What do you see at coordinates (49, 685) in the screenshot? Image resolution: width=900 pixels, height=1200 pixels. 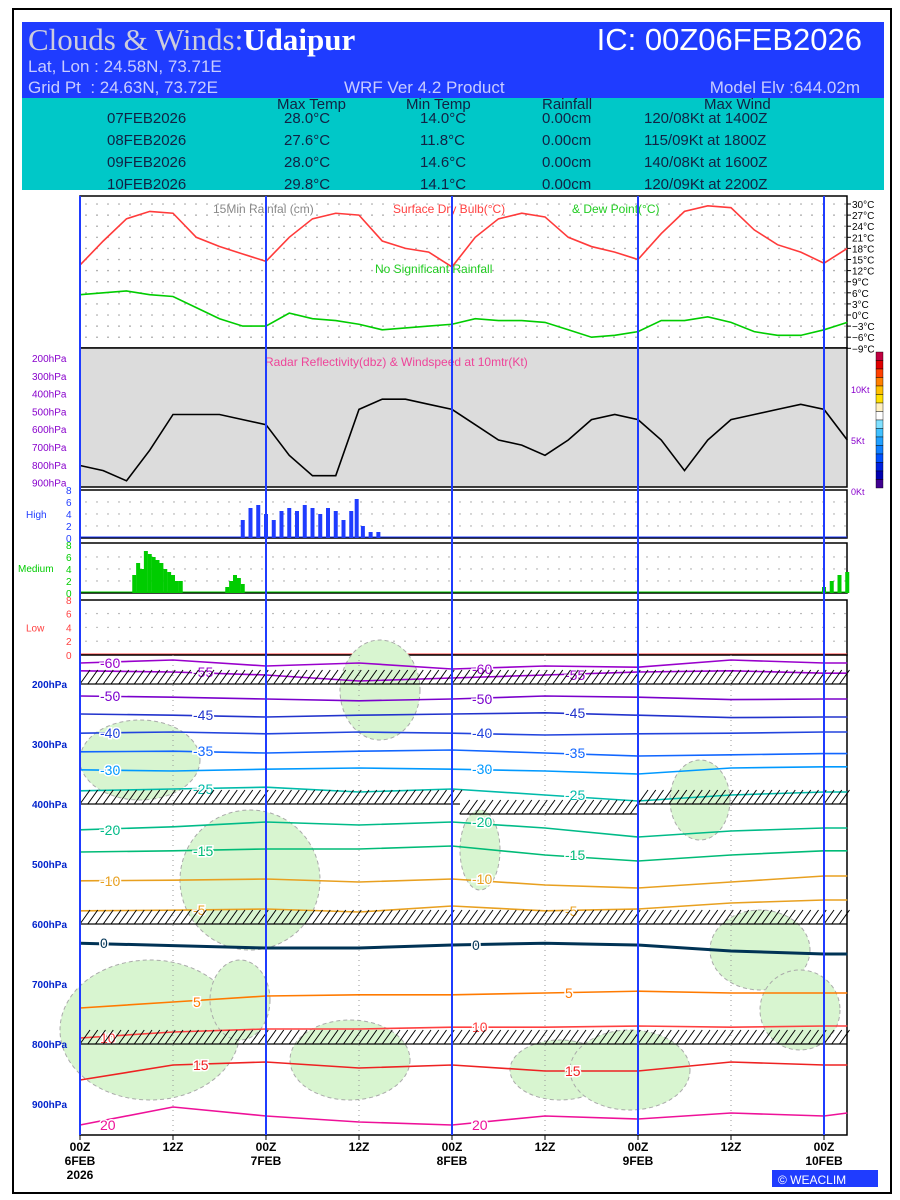 I see `pressure-label: 200hPa` at bounding box center [49, 685].